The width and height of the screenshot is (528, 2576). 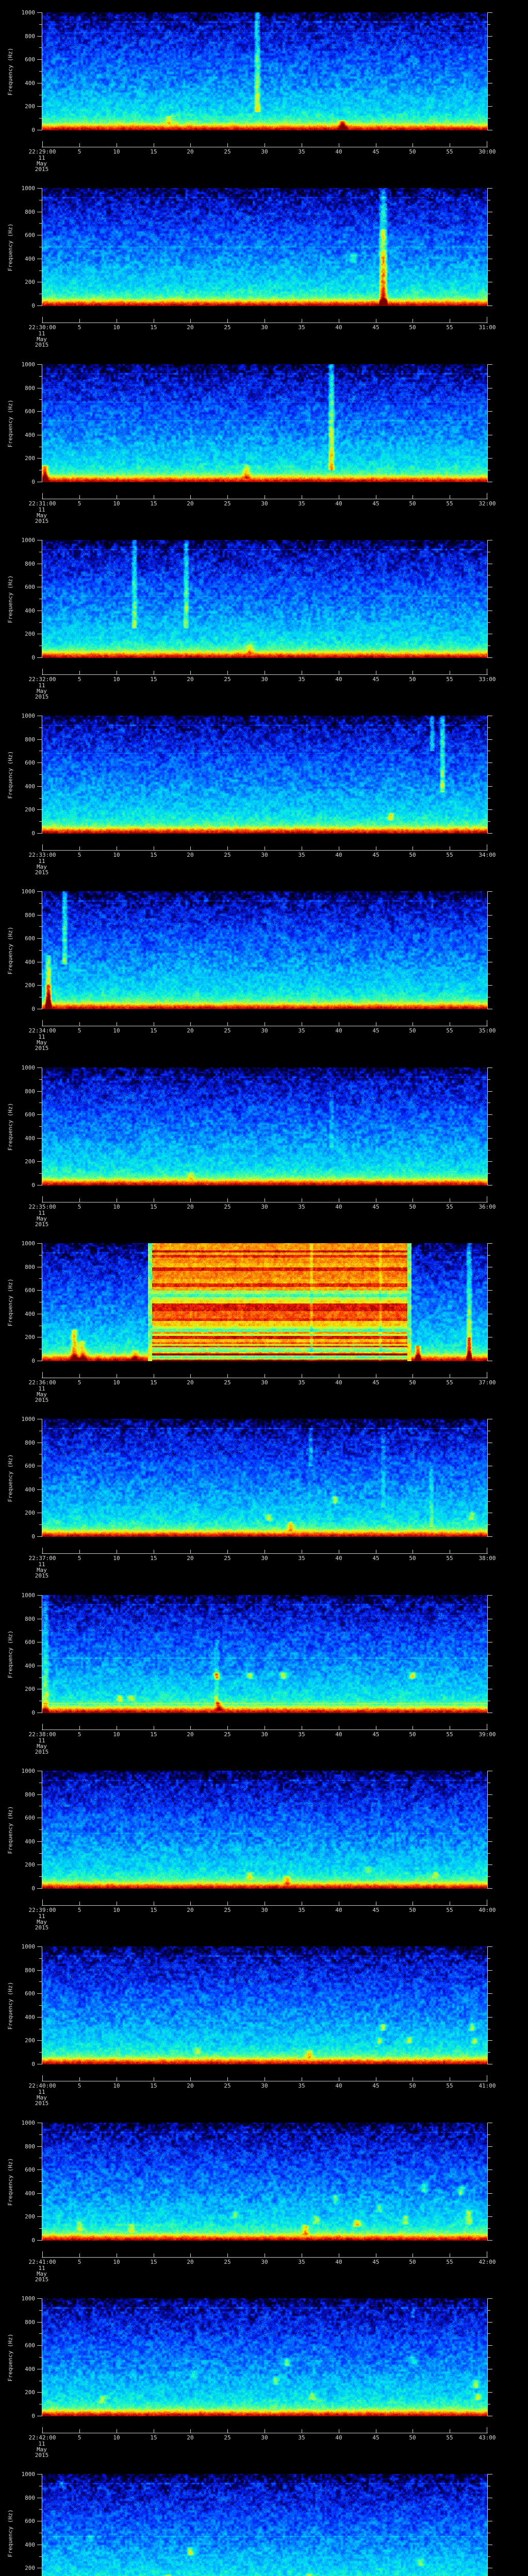 I want to click on start-time-label: 22:31:00, so click(x=42, y=504).